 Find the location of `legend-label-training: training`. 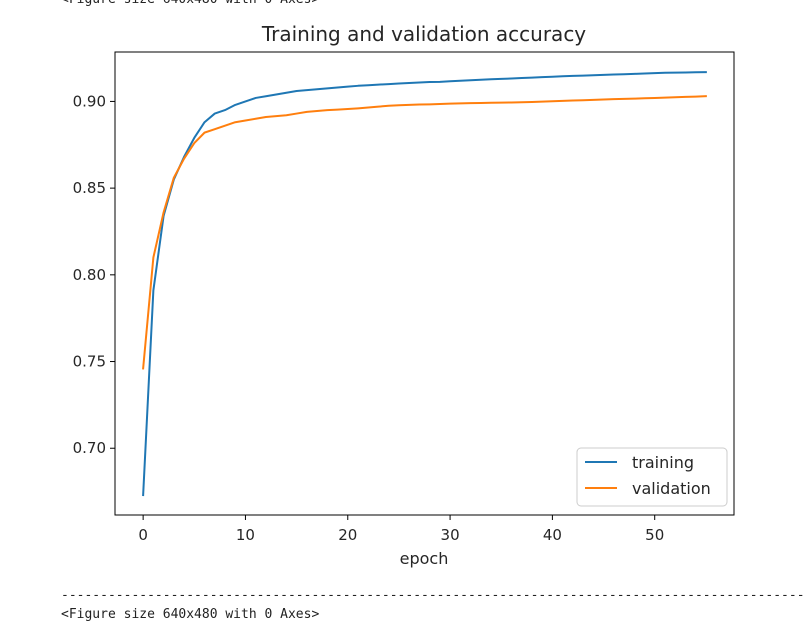

legend-label-training: training is located at coordinates (663, 462).